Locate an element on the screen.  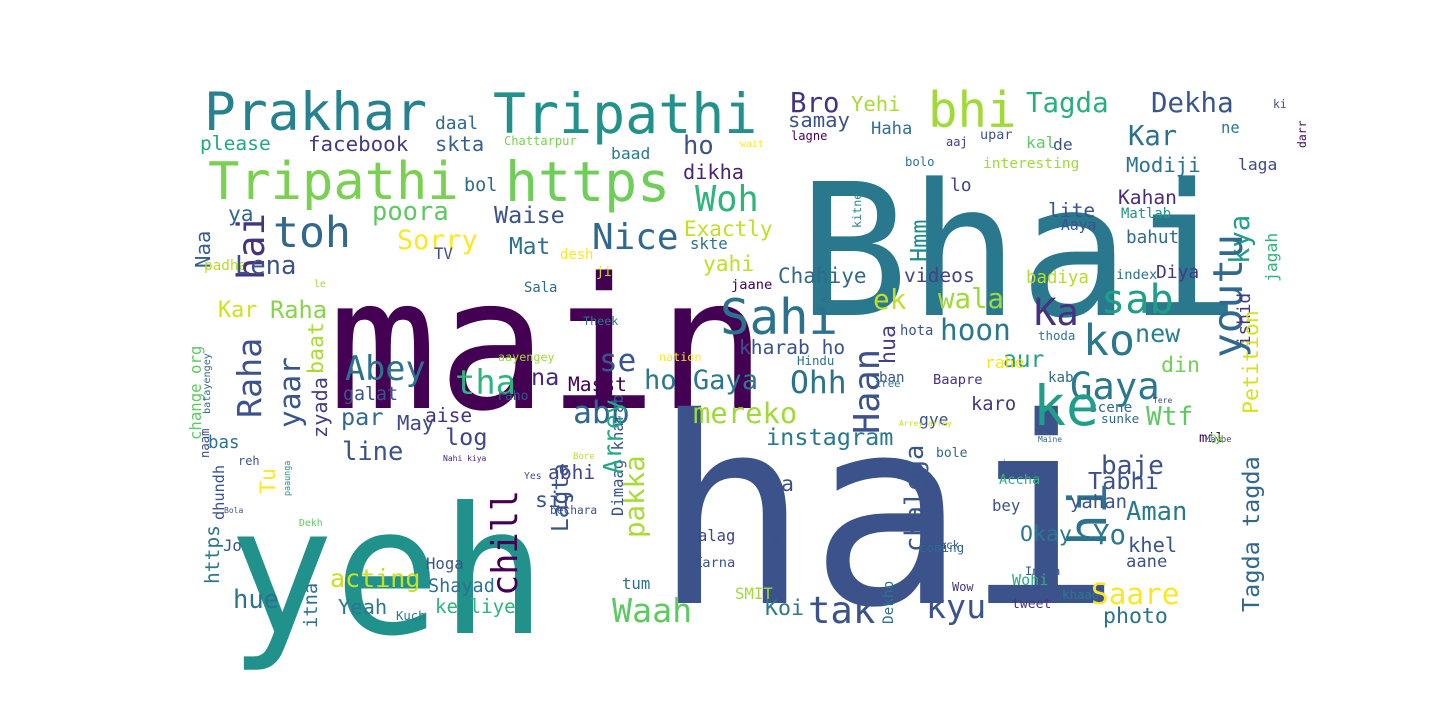
word-cloud-word: Abey is located at coordinates (385, 369).